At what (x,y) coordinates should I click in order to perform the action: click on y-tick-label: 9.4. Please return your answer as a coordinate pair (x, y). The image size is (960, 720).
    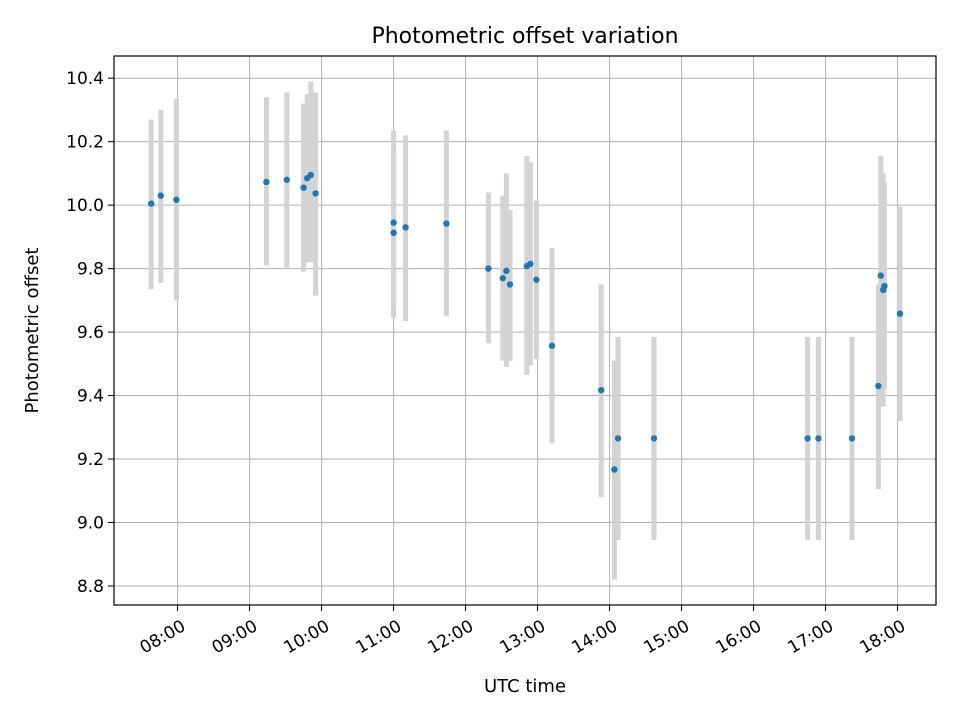
    Looking at the image, I should click on (90, 397).